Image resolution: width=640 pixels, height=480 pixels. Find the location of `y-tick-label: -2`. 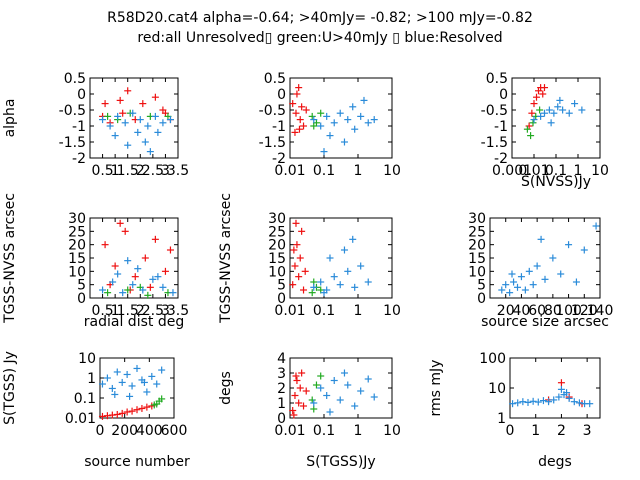

y-tick-label: -2 is located at coordinates (501, 159).